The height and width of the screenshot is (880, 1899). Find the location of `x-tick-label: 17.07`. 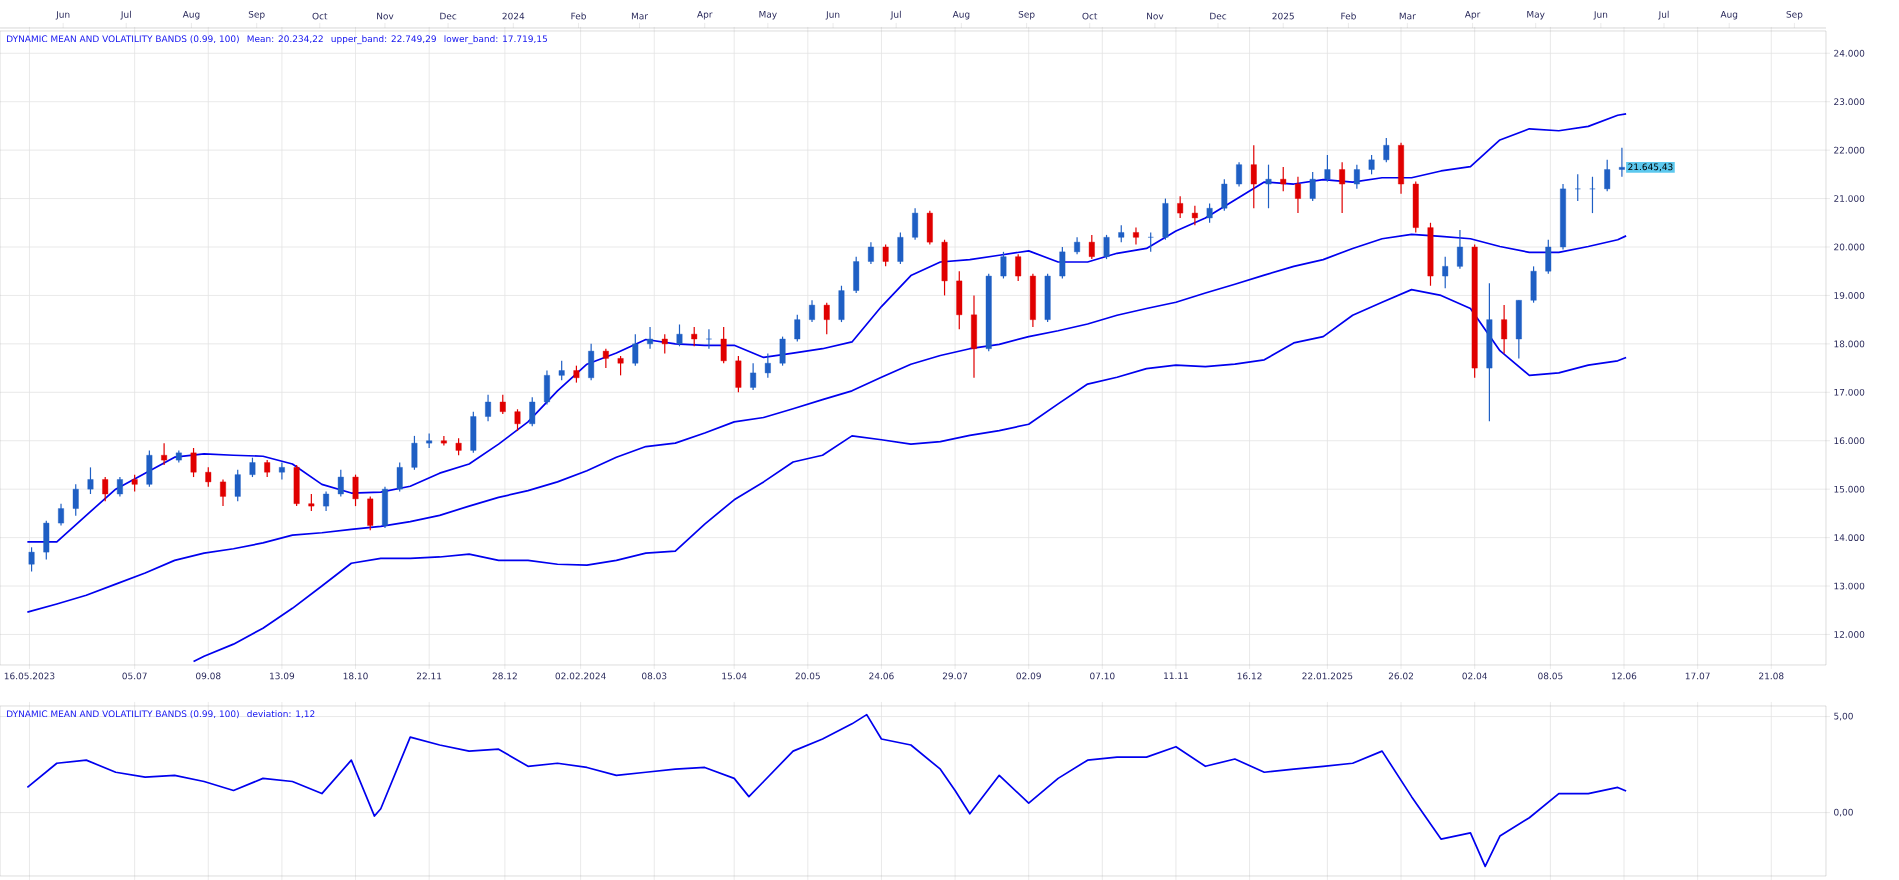

x-tick-label: 17.07 is located at coordinates (1697, 676).